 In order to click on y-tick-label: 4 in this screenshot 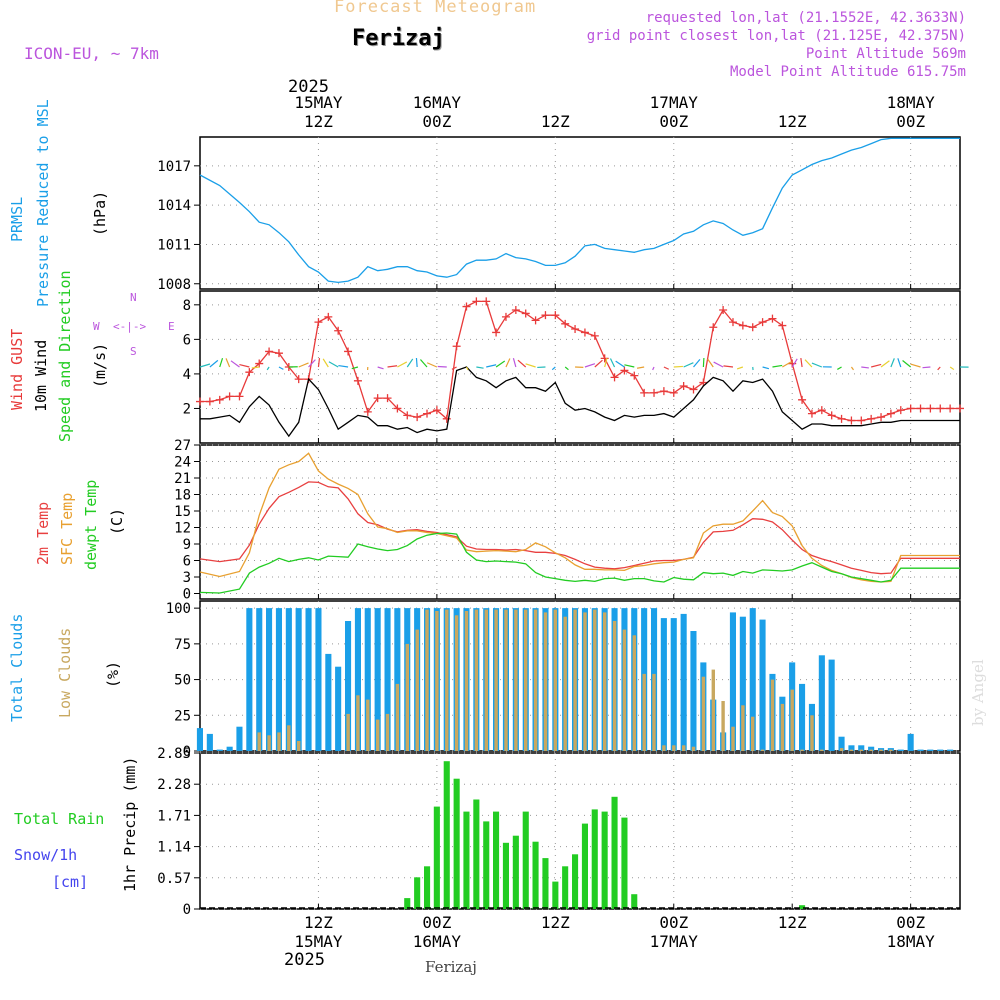, I will do `click(187, 375)`.